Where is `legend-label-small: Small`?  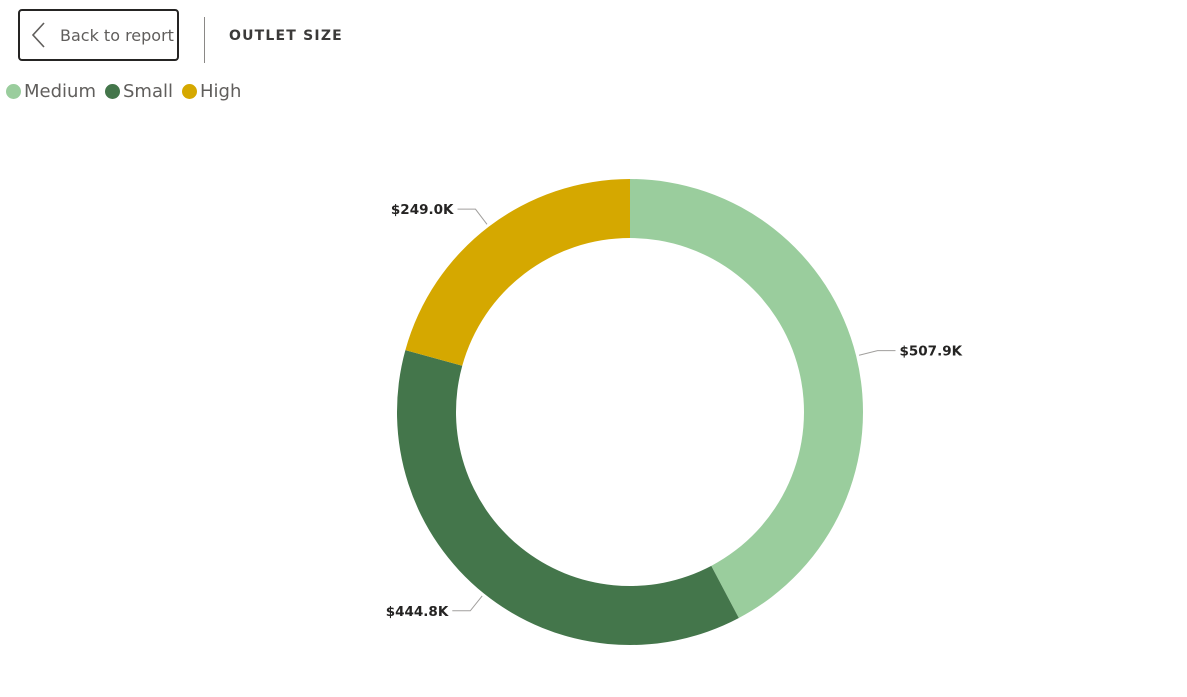
legend-label-small: Small is located at coordinates (147, 91).